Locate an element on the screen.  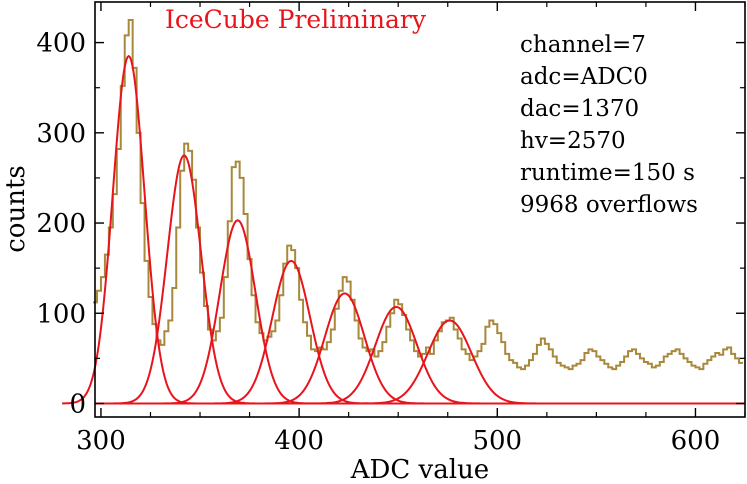
annotation-hv: hv=2570 is located at coordinates (573, 141).